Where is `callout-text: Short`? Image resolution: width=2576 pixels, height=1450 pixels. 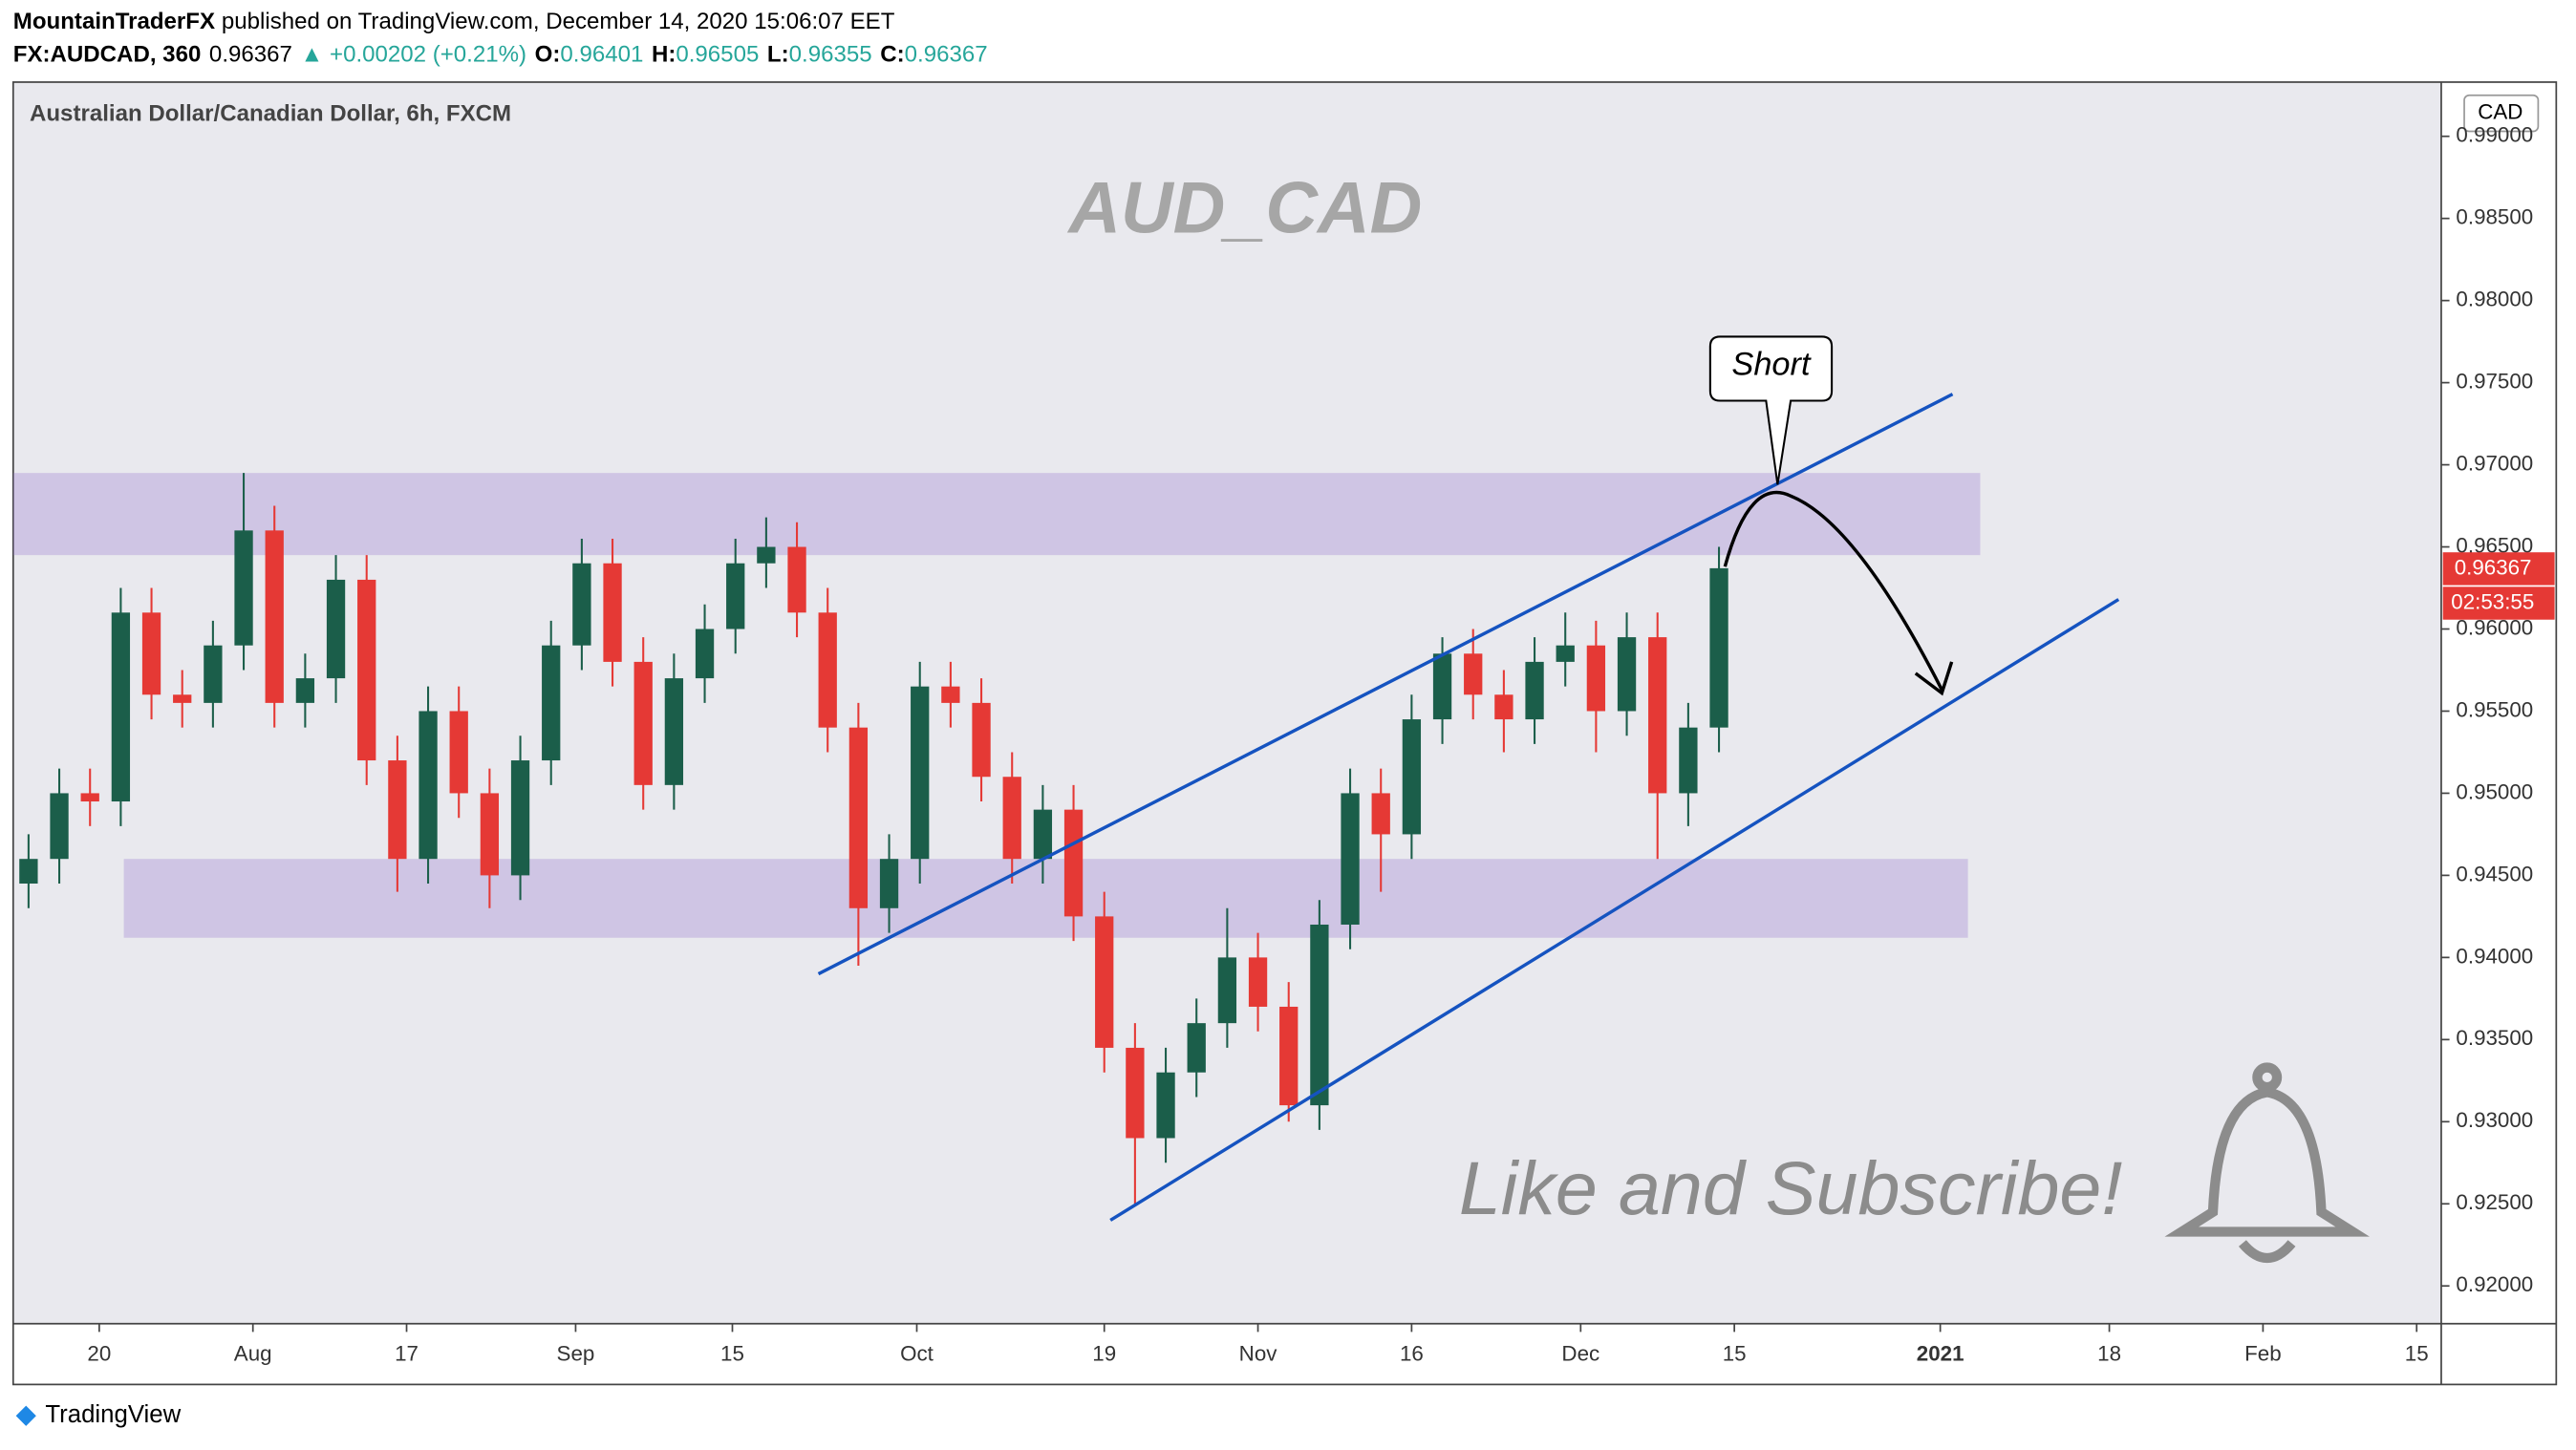
callout-text: Short is located at coordinates (1771, 364).